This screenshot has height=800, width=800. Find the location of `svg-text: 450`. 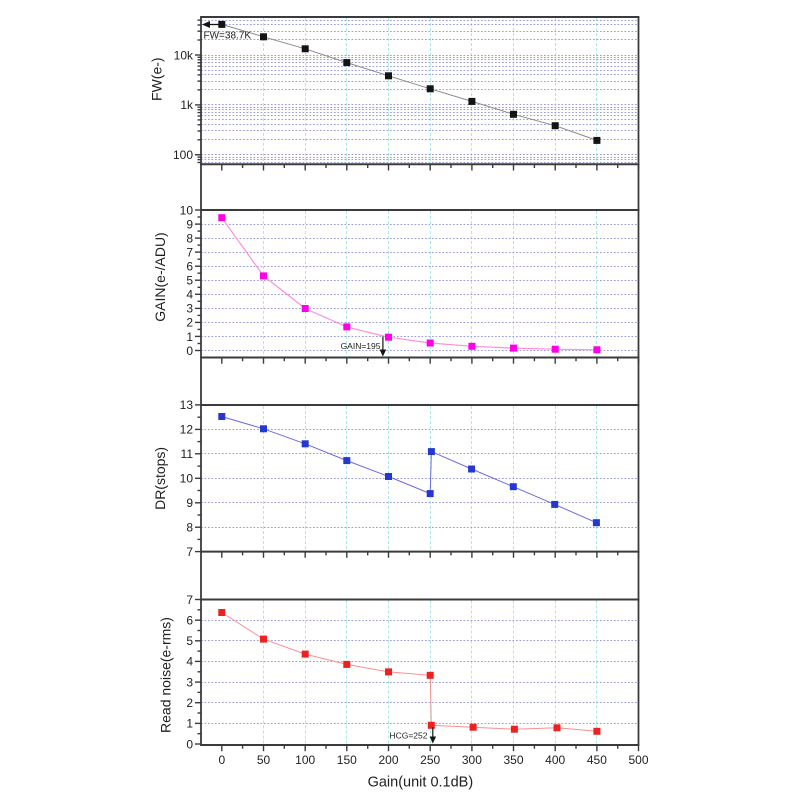

svg-text: 450 is located at coordinates (597, 760).